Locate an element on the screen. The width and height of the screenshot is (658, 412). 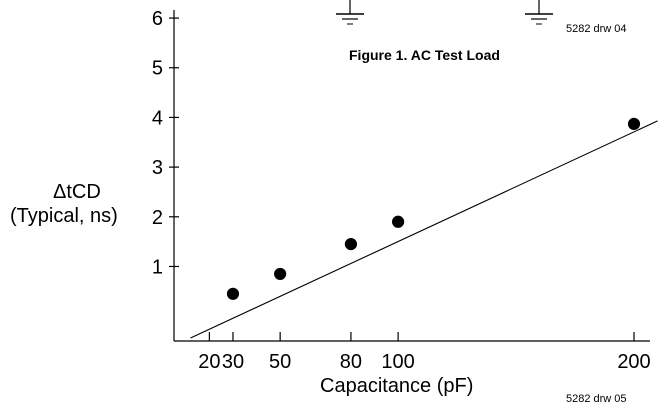
x-ticks: 20 30 50 80 100 200 is located at coordinates (424, 352).